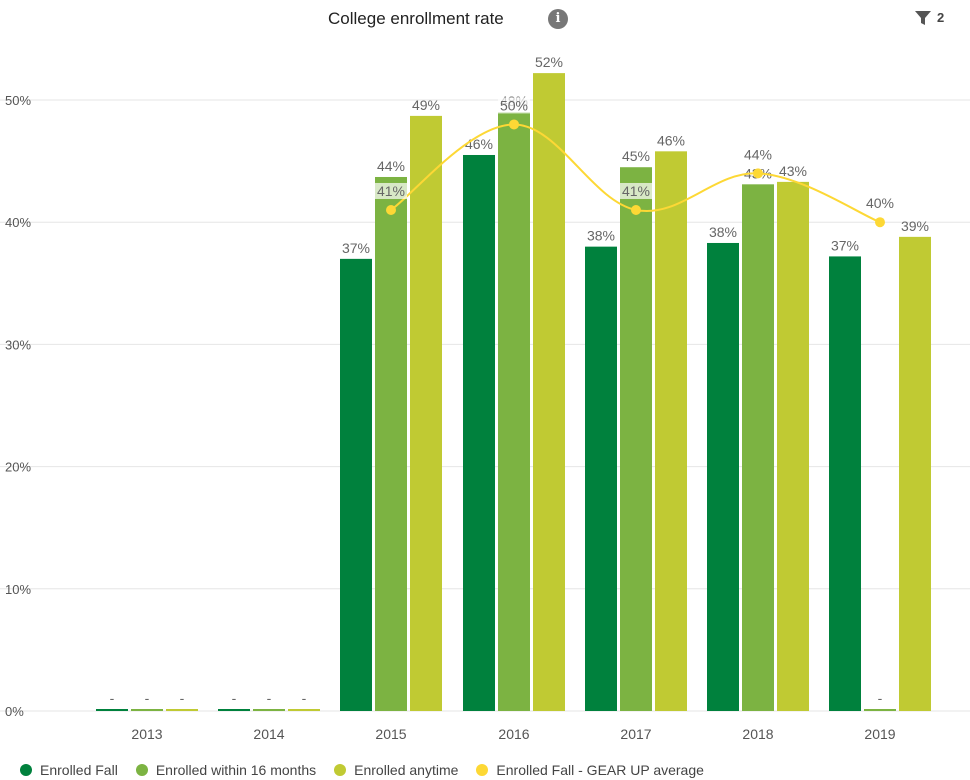 This screenshot has width=970, height=780. Describe the element at coordinates (941, 17) in the screenshot. I see `filter-count: 2` at that location.